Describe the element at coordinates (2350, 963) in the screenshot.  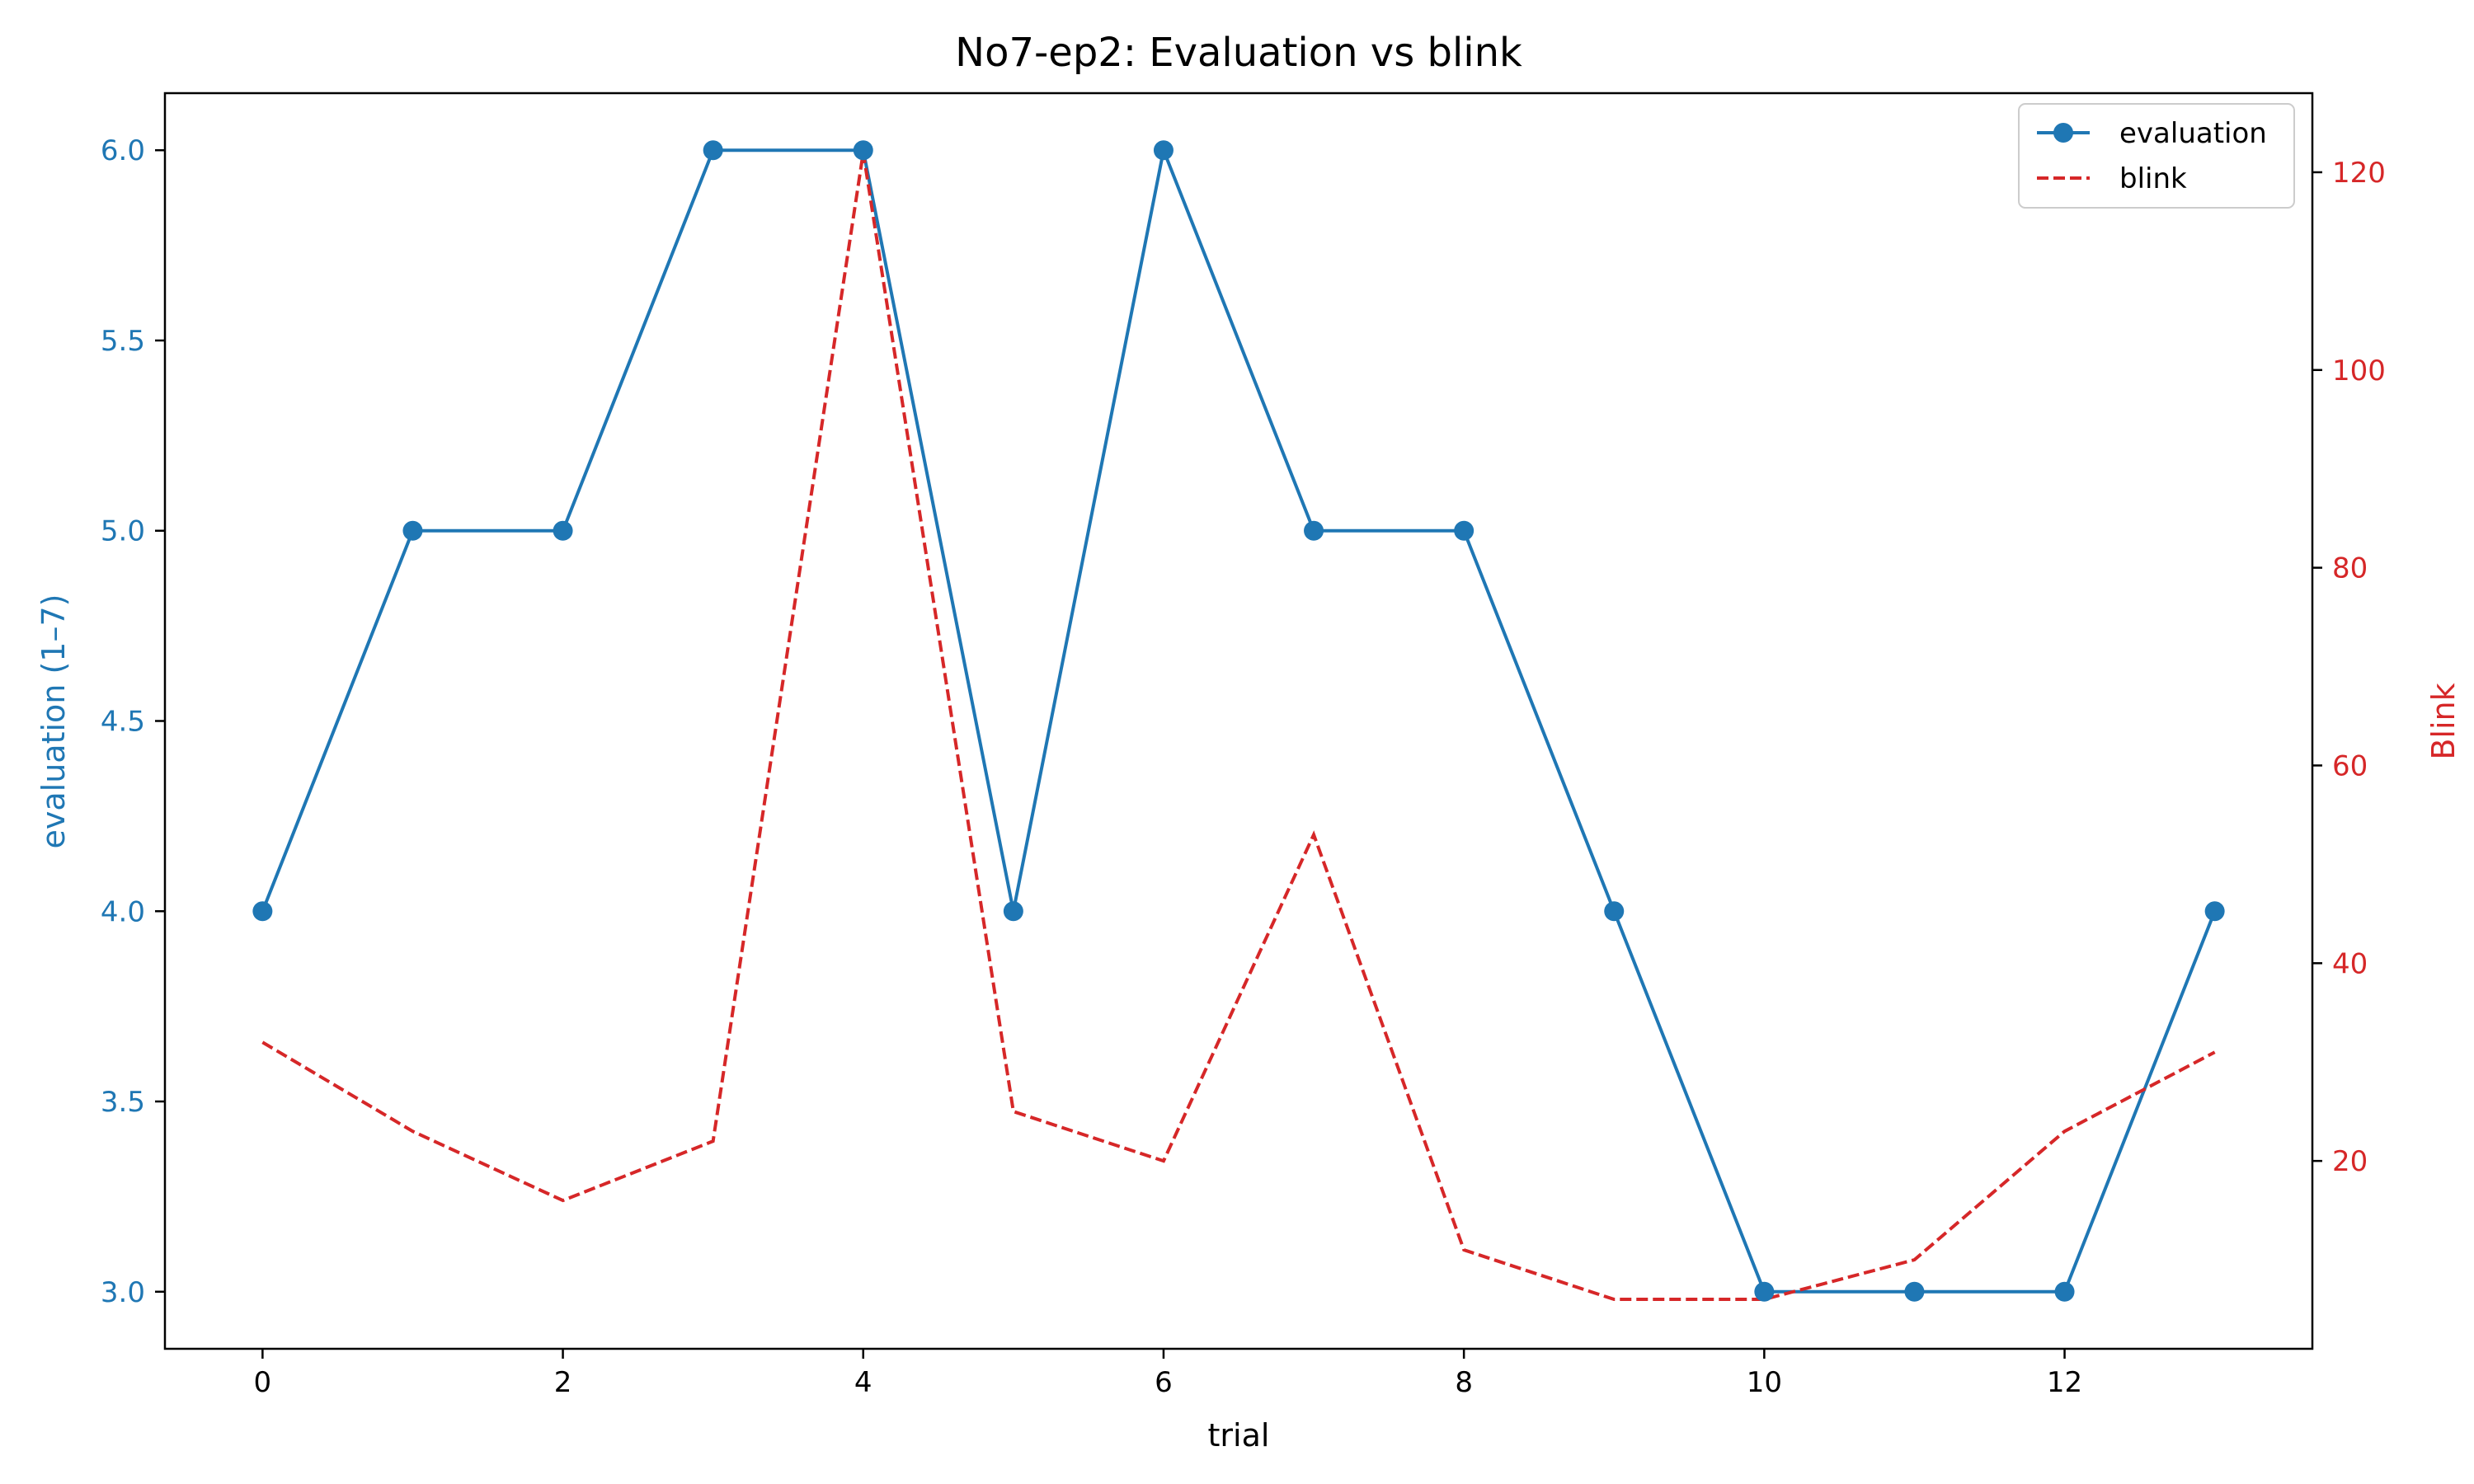
I see `y-right-tick-label: 40` at that location.